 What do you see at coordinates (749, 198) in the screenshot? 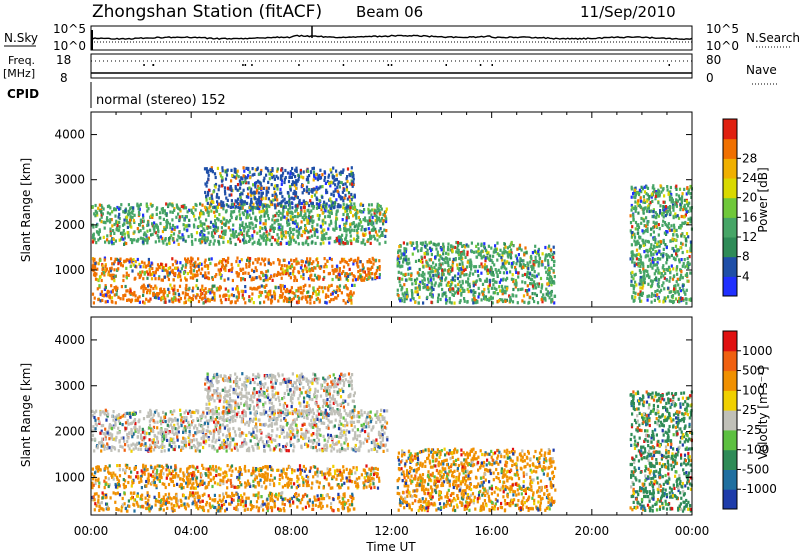
I see `colorbar-tick-label: 20` at bounding box center [749, 198].